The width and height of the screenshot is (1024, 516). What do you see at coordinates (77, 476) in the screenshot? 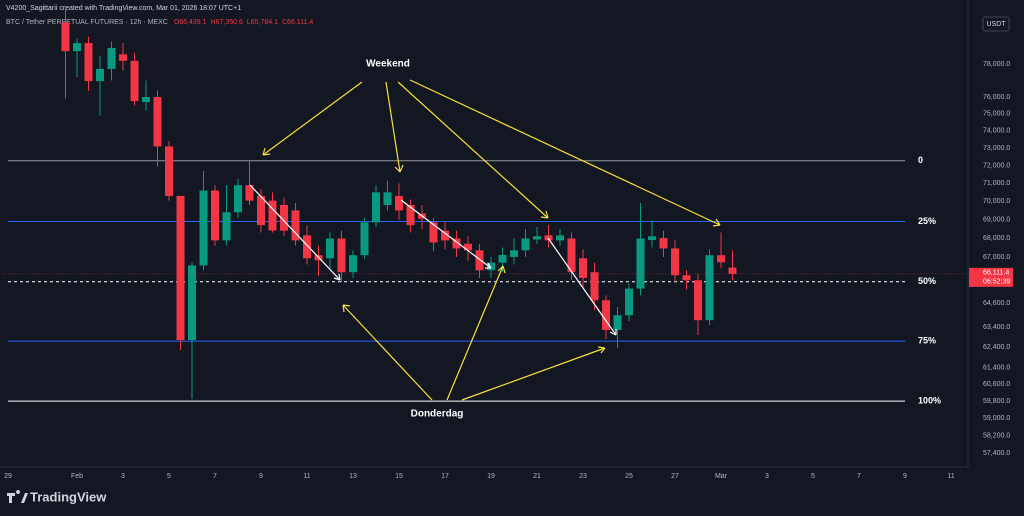
I see `x-tick-label: Feb` at bounding box center [77, 476].